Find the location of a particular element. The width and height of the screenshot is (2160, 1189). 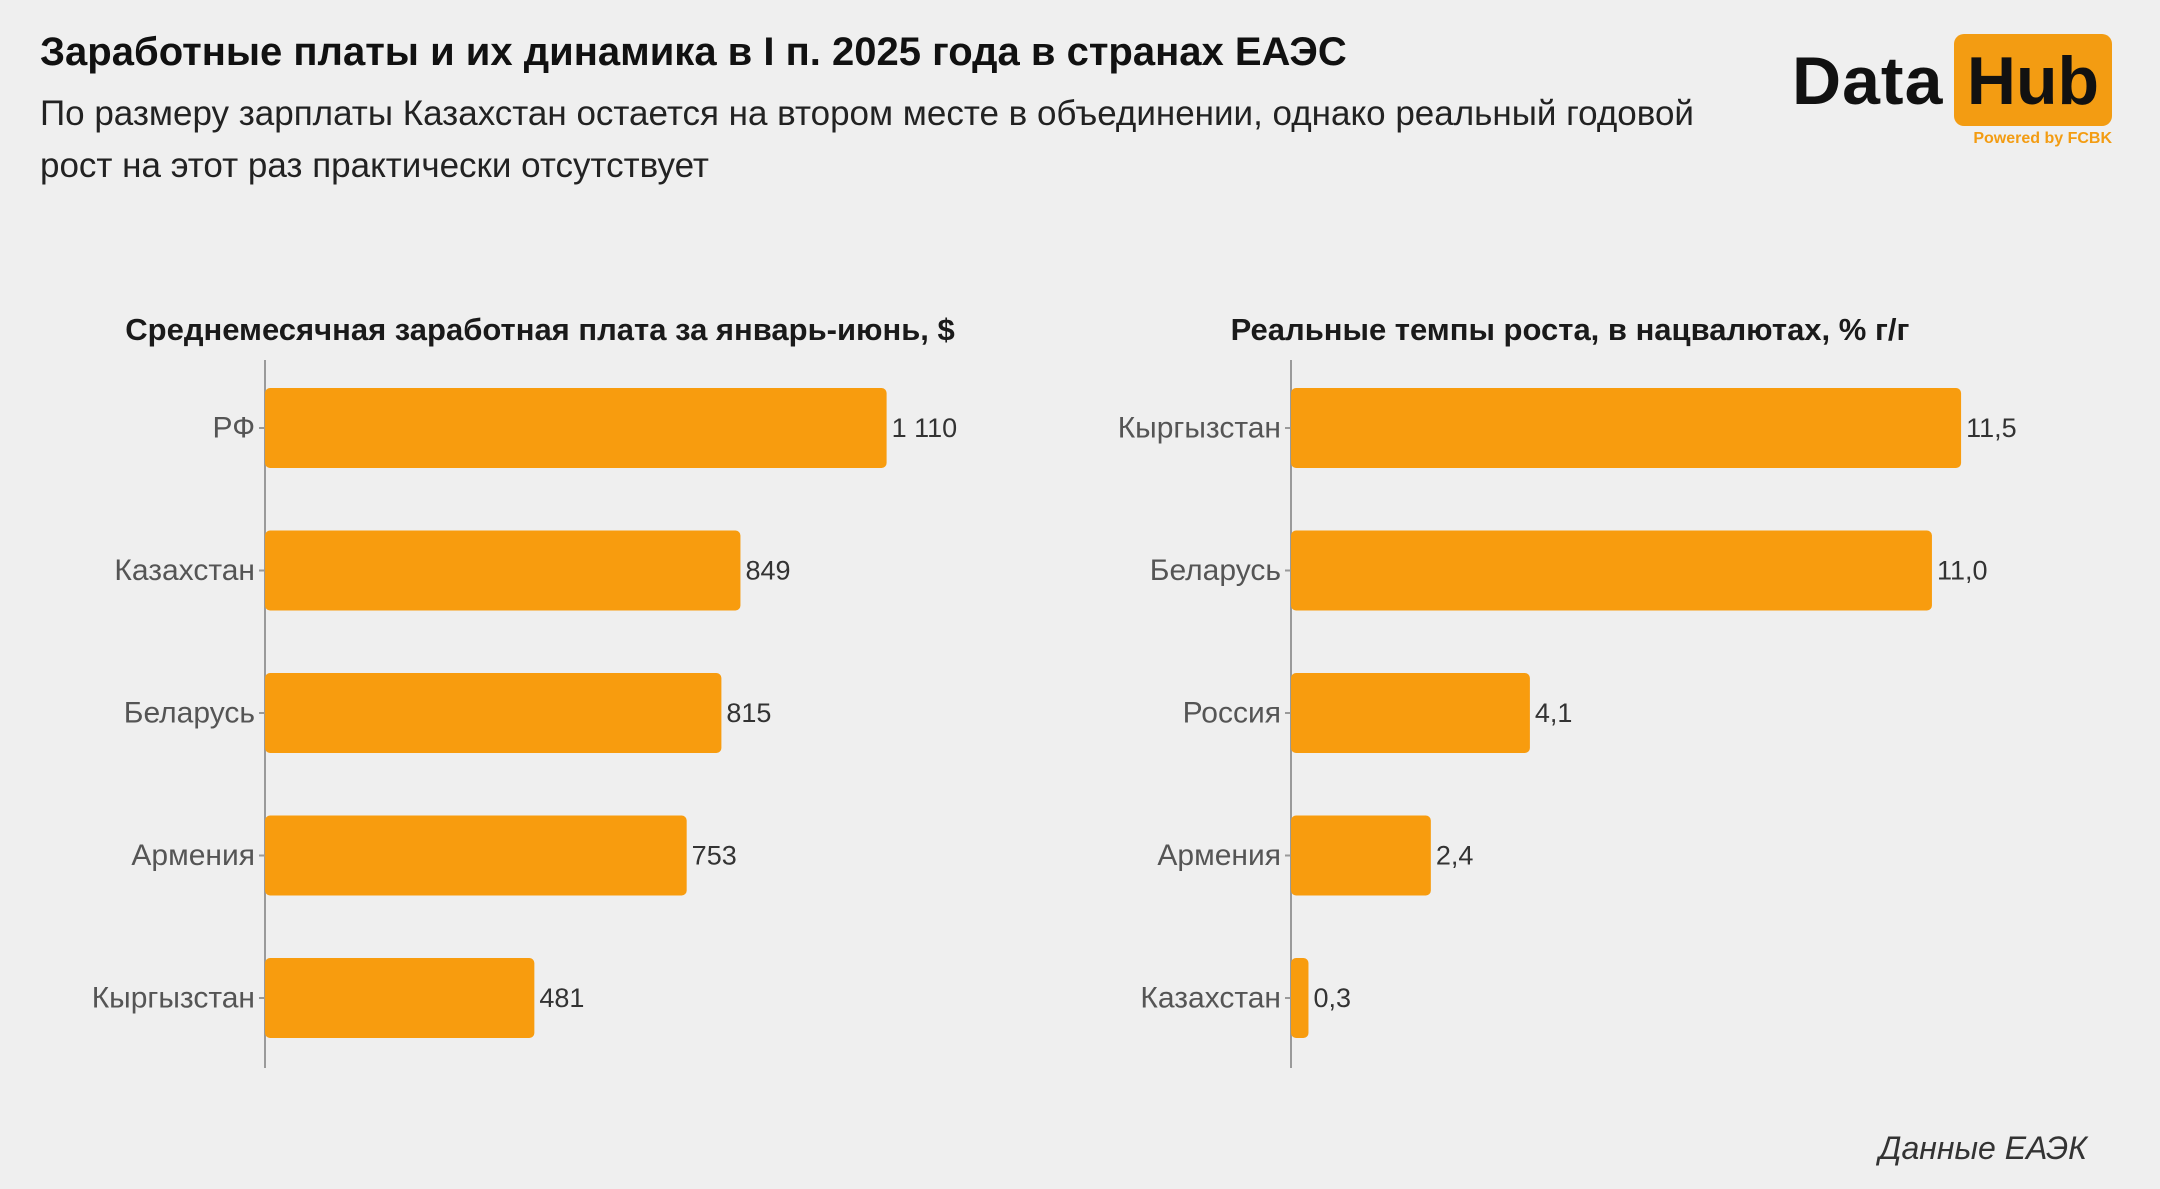

growth-value-label: 2,4 is located at coordinates (1455, 856).